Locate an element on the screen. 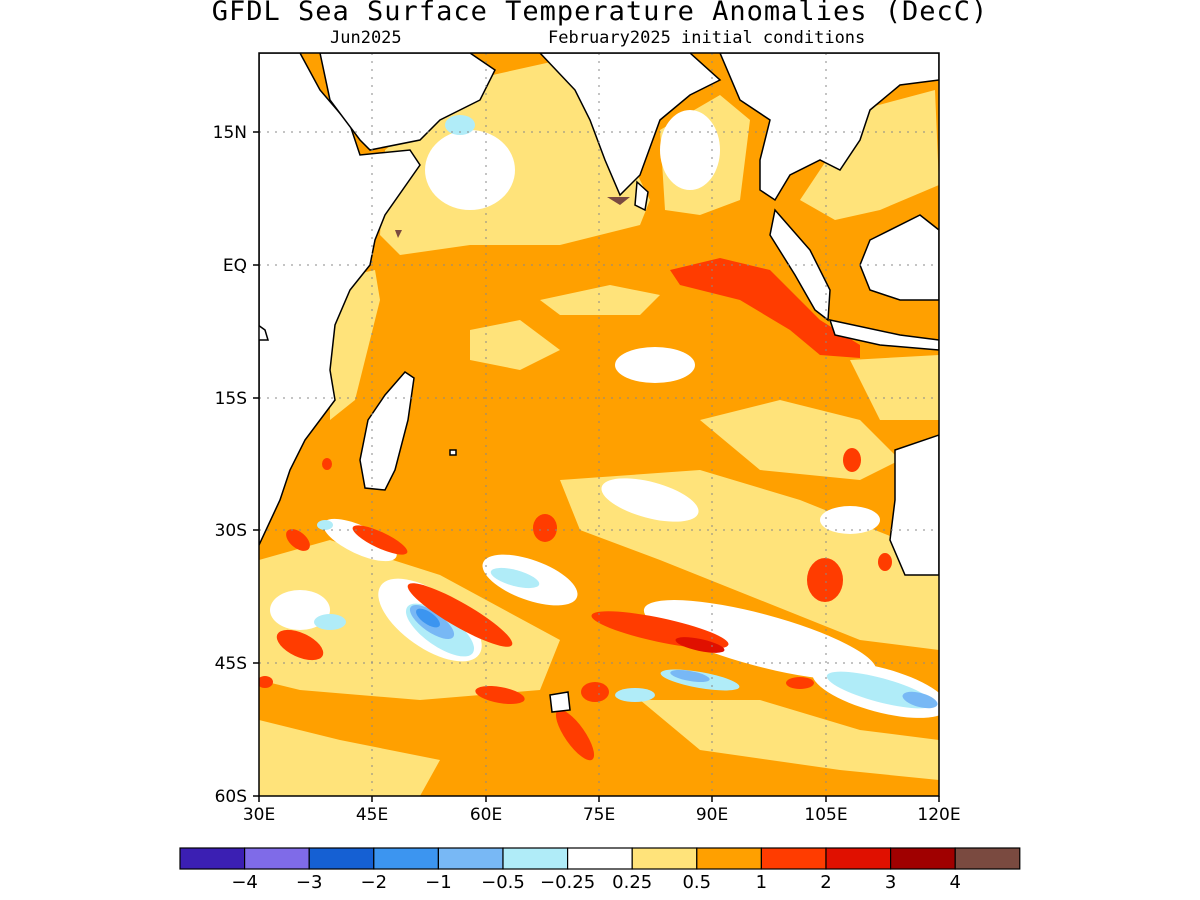 The height and width of the screenshot is (900, 1200). lon-label-120e: 120E is located at coordinates (938, 815).